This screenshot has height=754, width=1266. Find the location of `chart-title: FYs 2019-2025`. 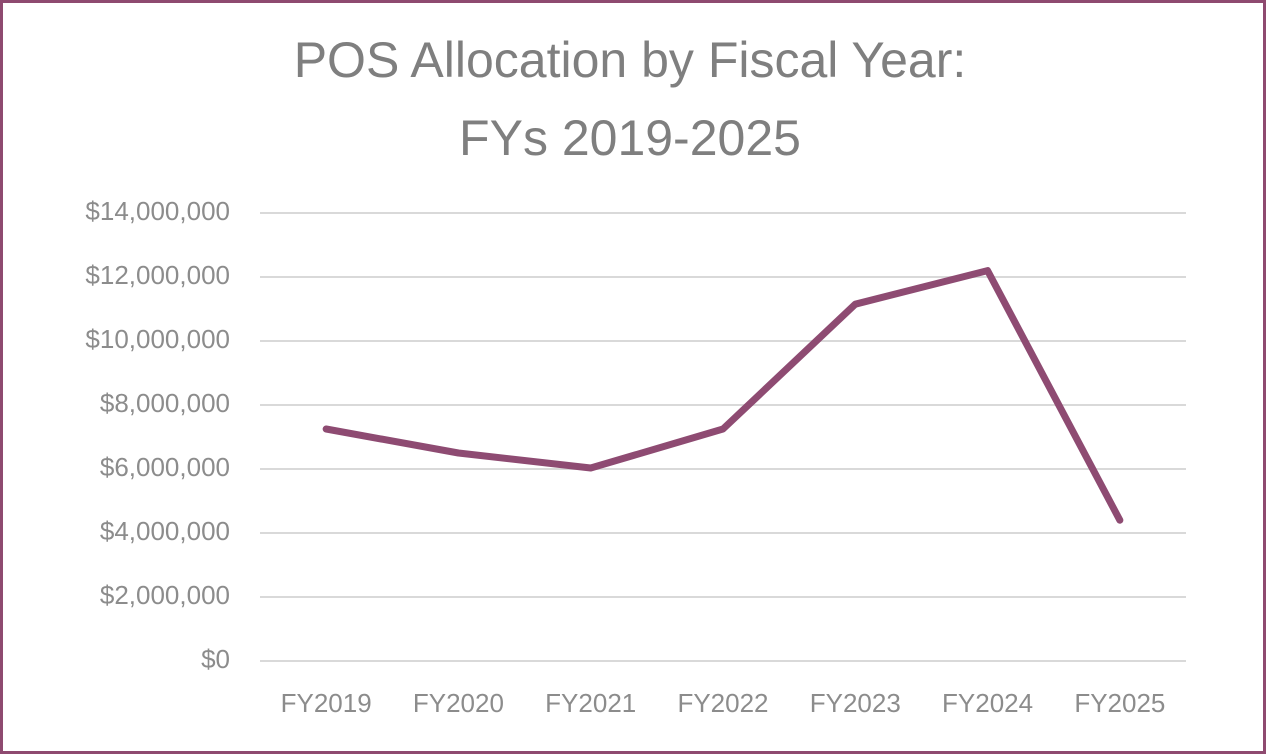

chart-title: FYs 2019-2025 is located at coordinates (630, 138).